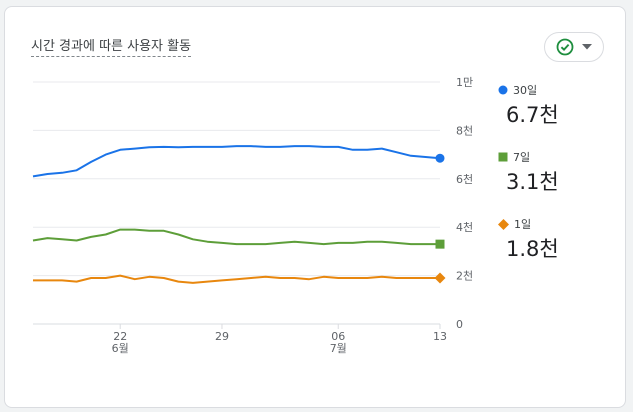 This screenshot has width=633, height=412. I want to click on x-tick-label: 22, so click(120, 336).